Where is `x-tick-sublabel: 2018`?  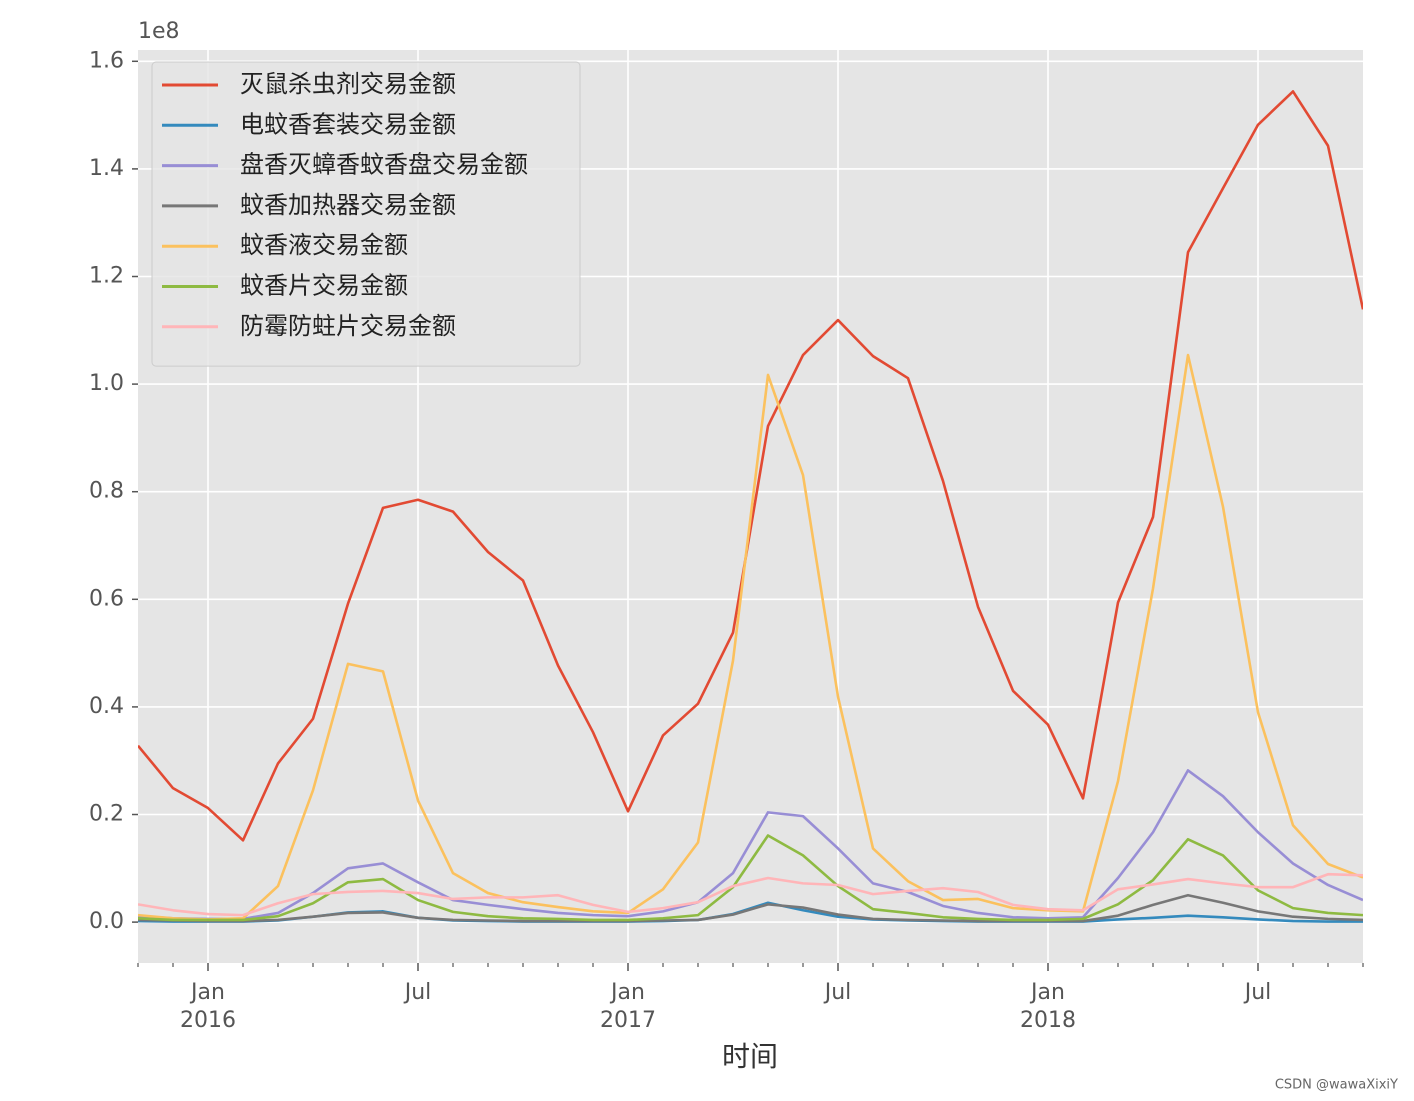
x-tick-sublabel: 2018 is located at coordinates (1048, 1020).